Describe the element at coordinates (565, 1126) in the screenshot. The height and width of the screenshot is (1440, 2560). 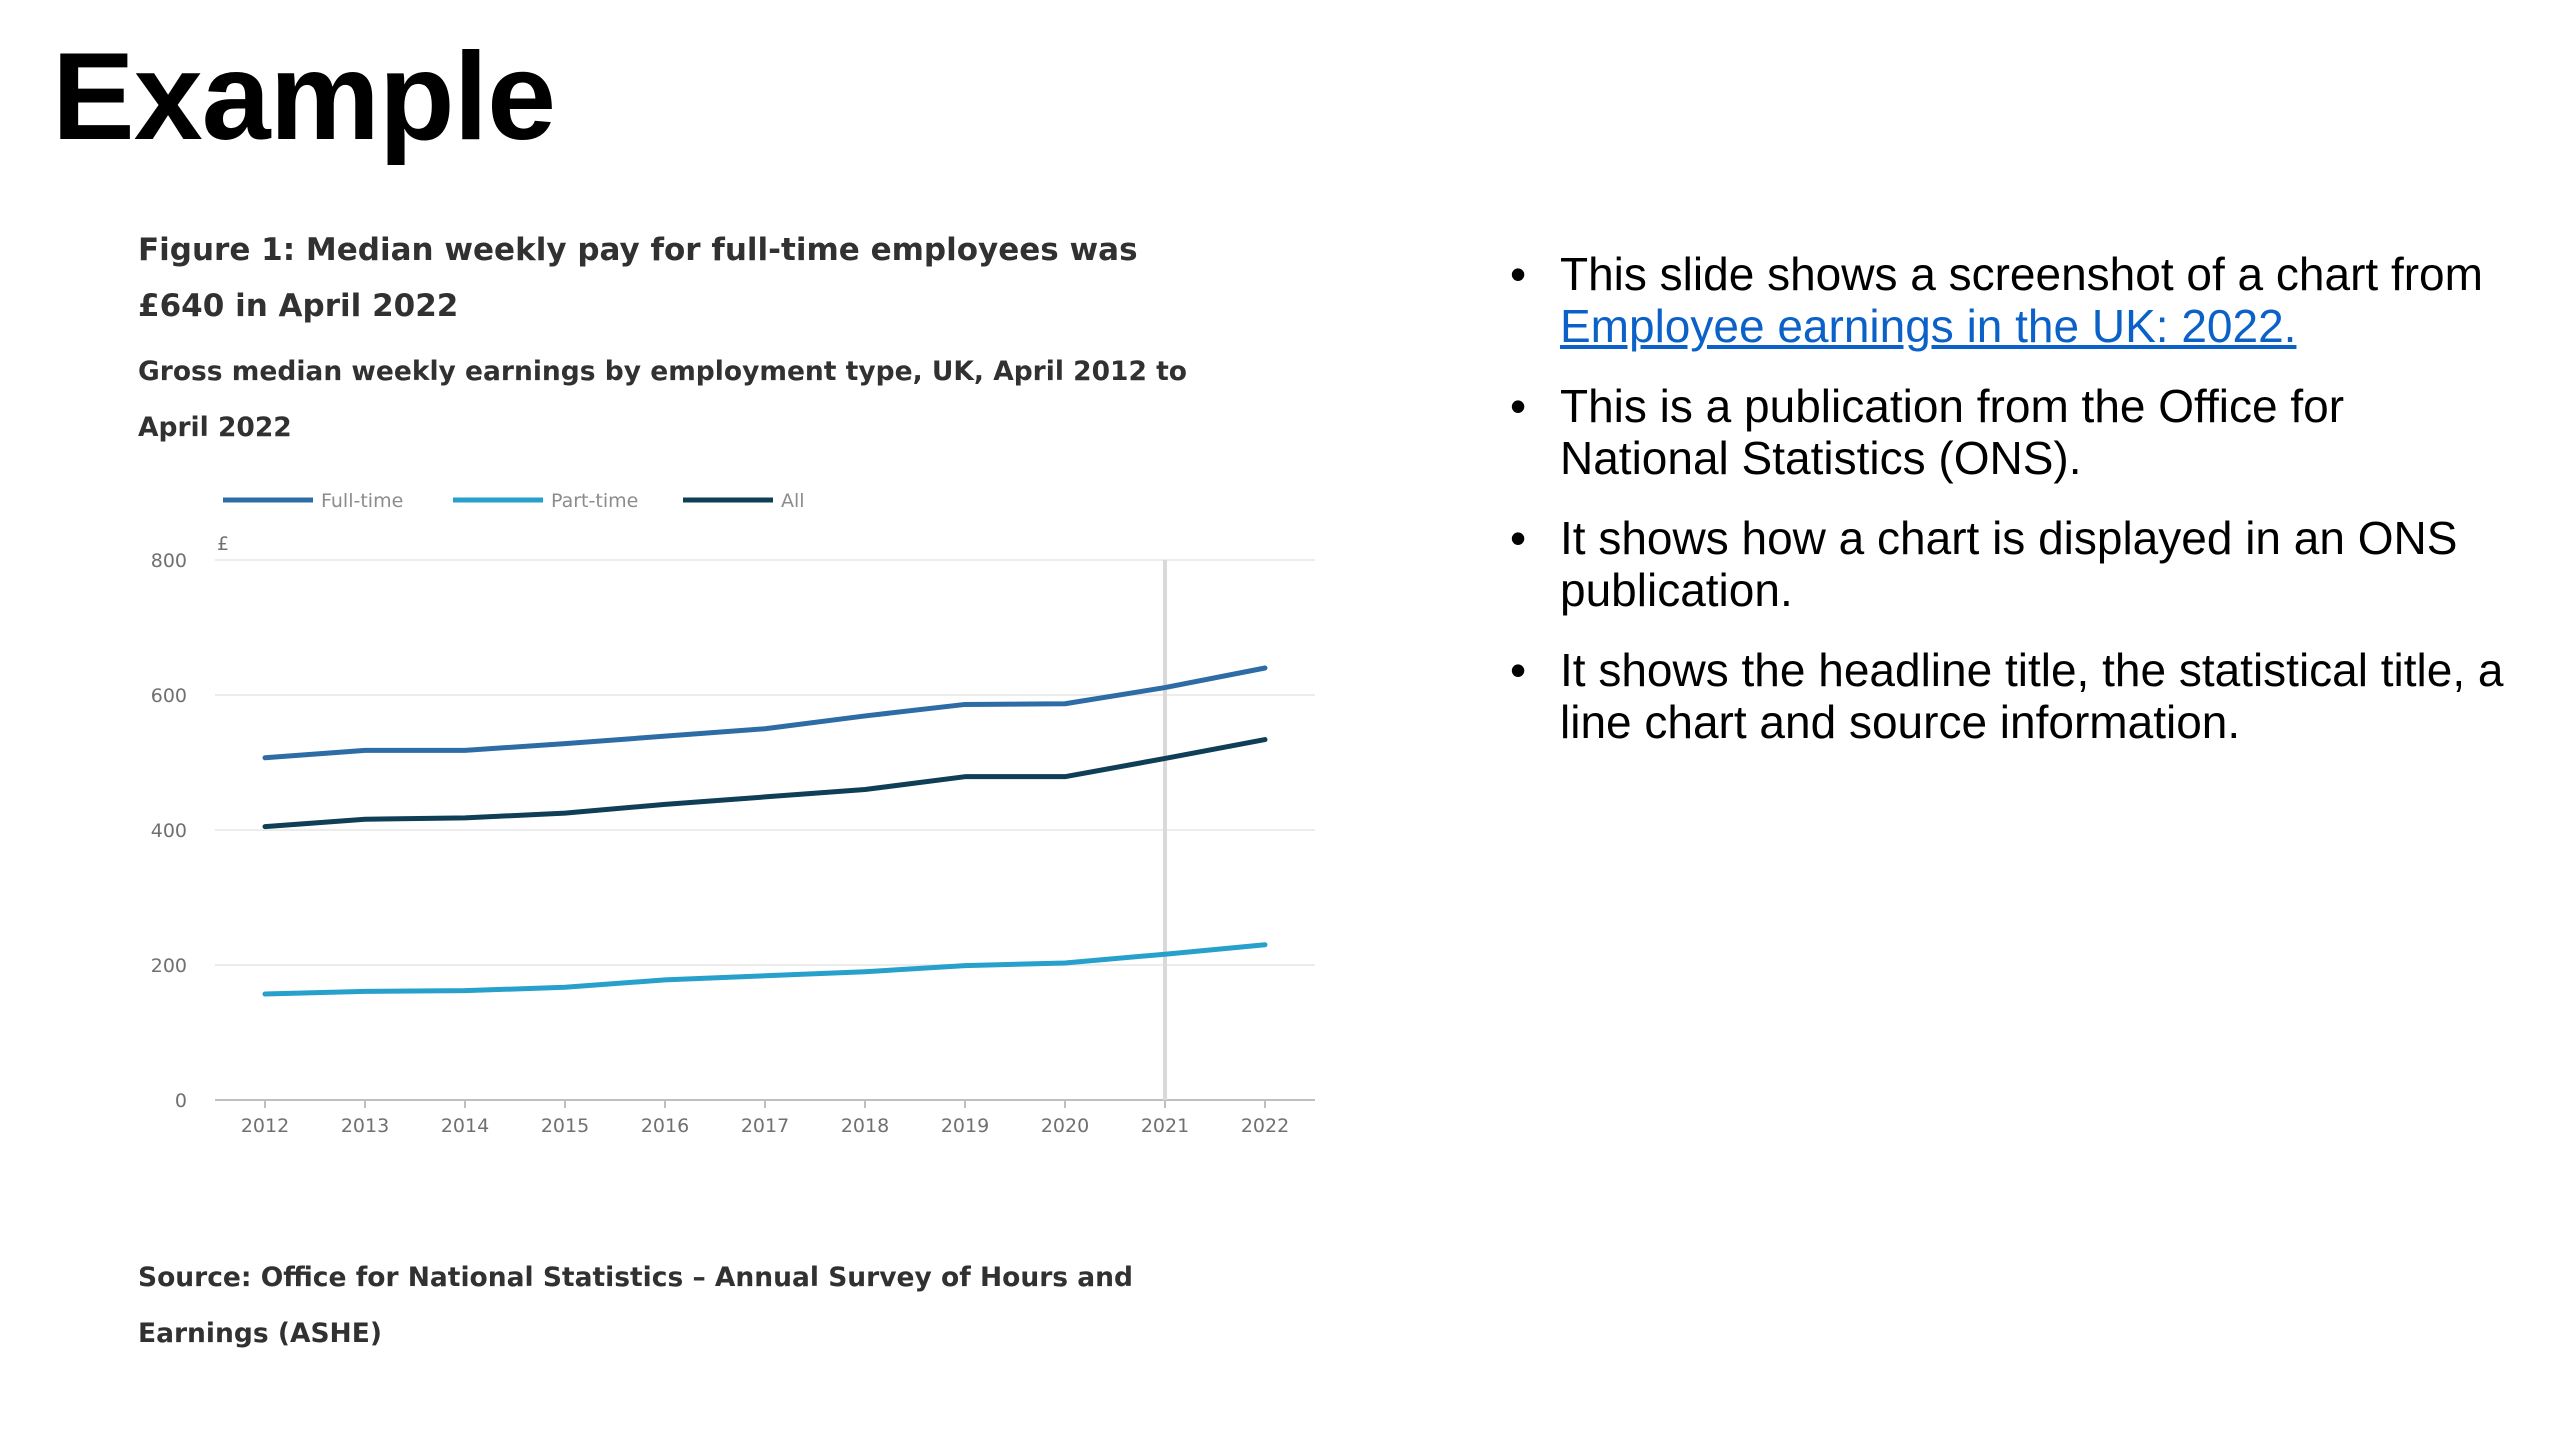
I see `x-tick-label: 2015` at that location.